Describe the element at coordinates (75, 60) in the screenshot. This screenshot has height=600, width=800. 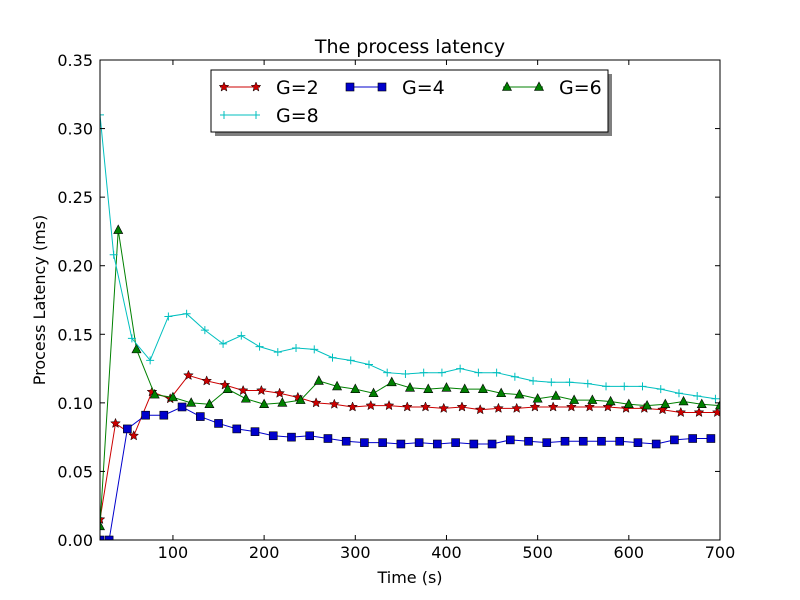
I see `y-tick-label: 0.35` at that location.